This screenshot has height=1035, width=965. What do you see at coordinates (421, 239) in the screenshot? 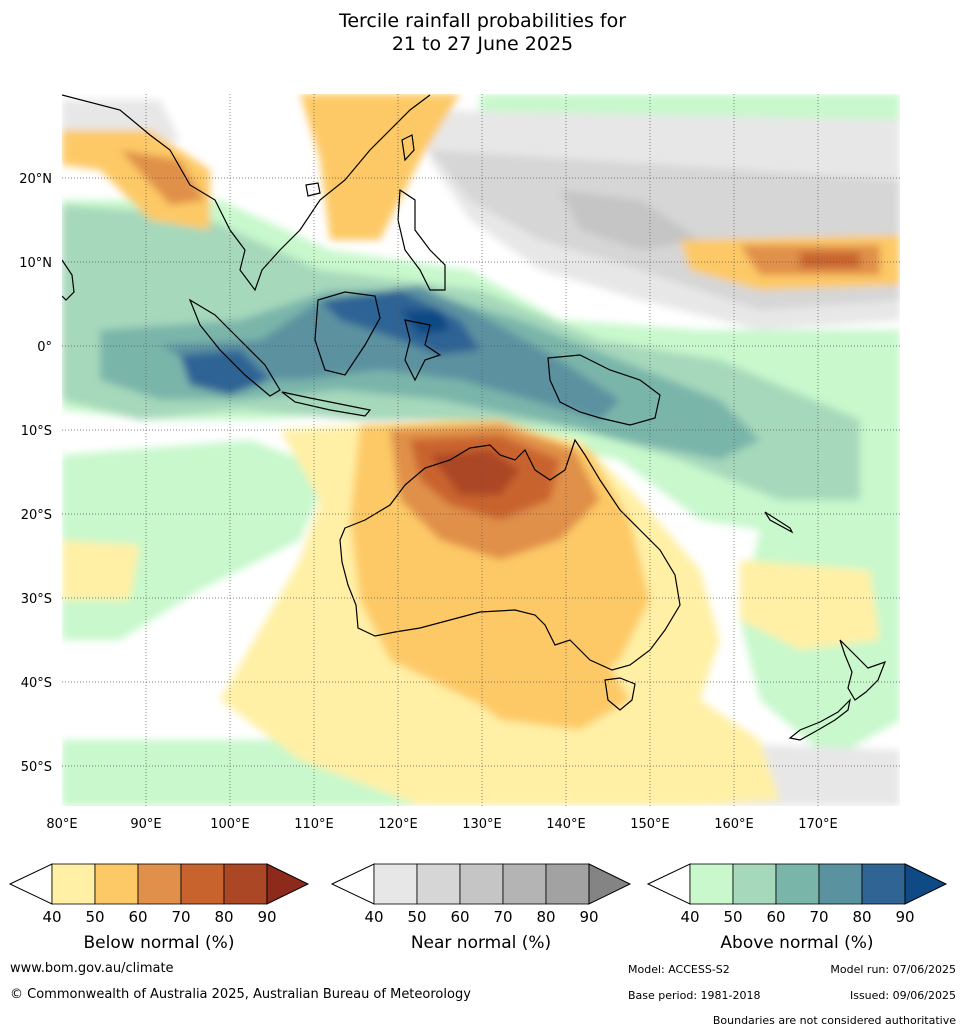
I see `philippines-coastline` at bounding box center [421, 239].